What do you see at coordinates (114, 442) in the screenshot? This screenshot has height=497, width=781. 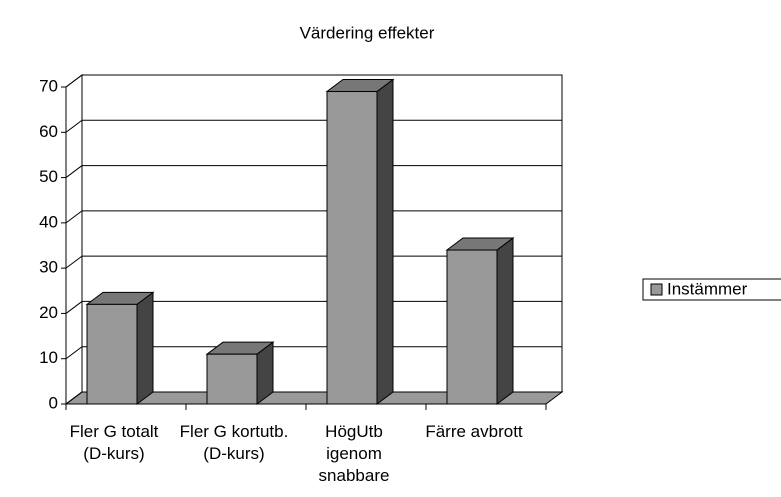 I see `x-tick-label: Fler G totalt (D-kurs)` at bounding box center [114, 442].